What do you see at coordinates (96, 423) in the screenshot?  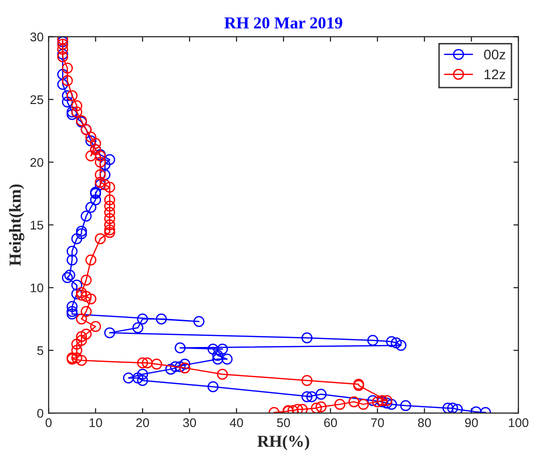 I see `x-tick-label: 10` at bounding box center [96, 423].